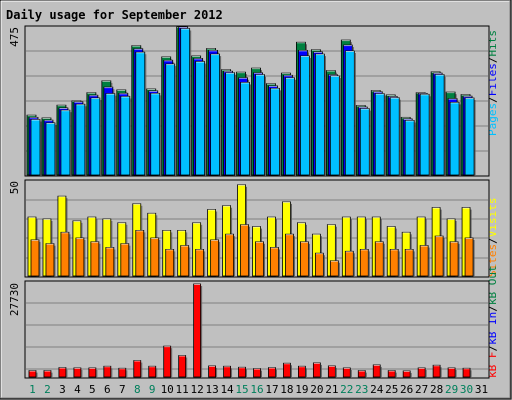  I want to click on day-label: 30, so click(466, 389).